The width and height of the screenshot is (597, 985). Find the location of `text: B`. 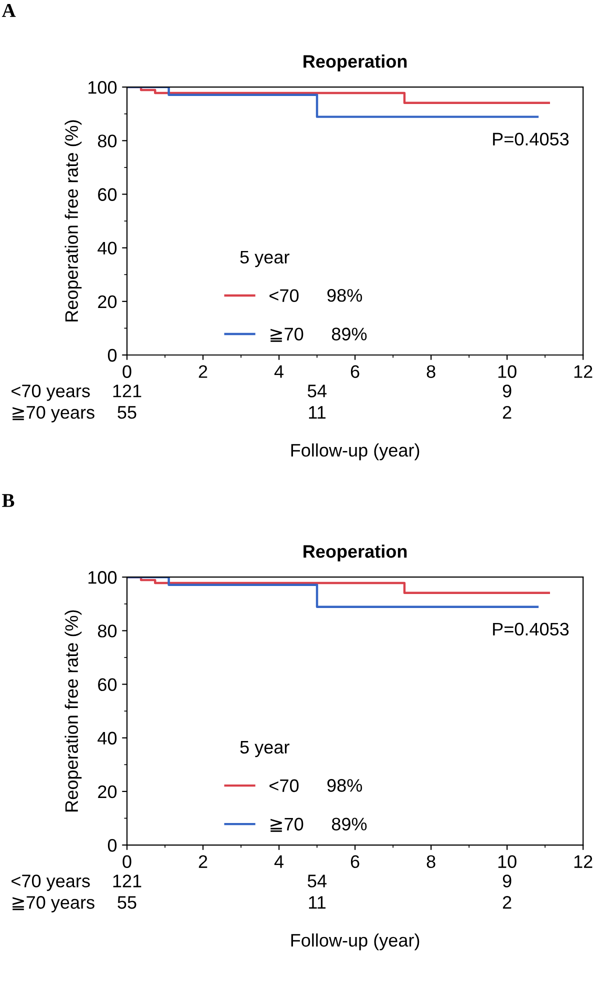

text: B is located at coordinates (8, 500).